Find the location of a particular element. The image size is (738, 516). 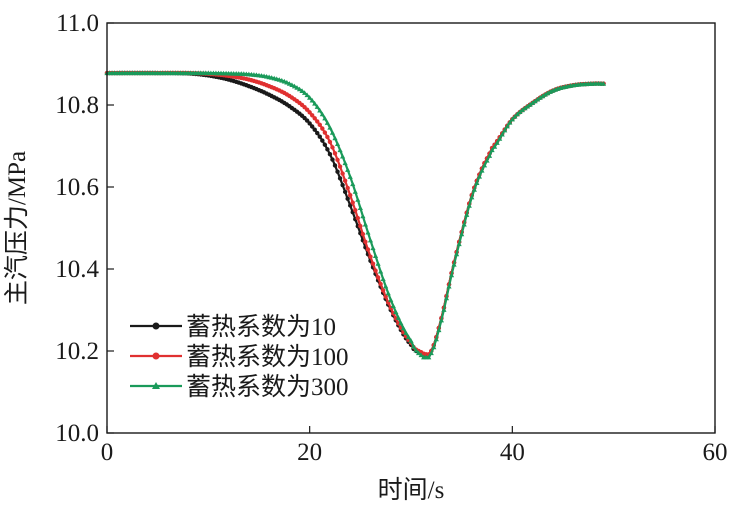

legend-item-2: 蓄热系数为100 is located at coordinates (239, 357).